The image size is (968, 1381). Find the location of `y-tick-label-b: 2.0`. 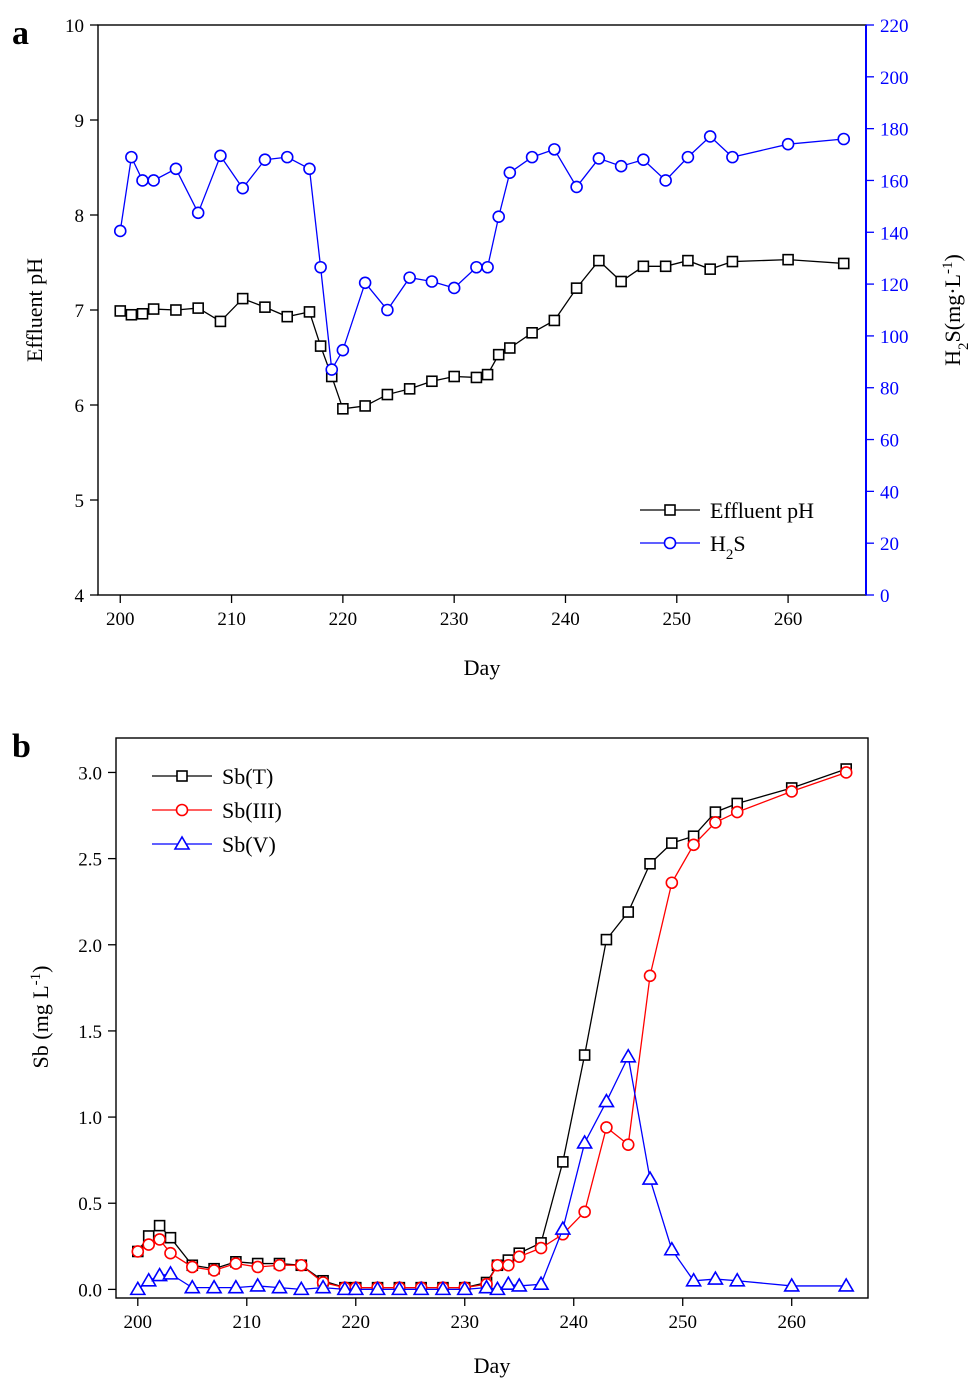

y-tick-label-b: 2.0 is located at coordinates (90, 946).